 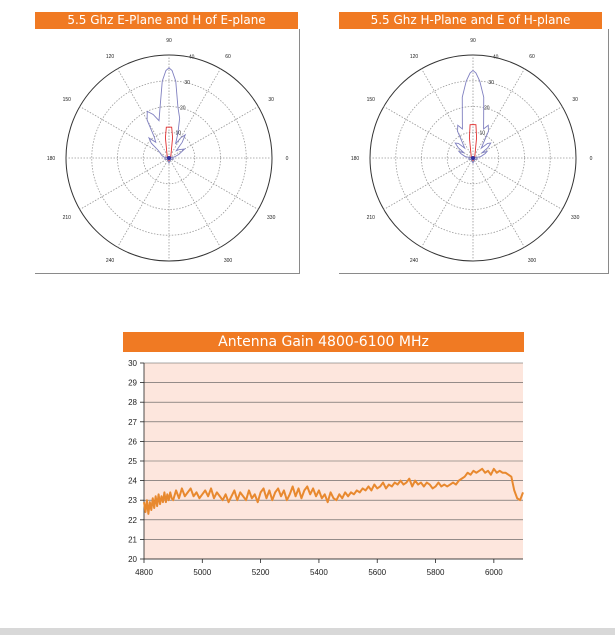 I want to click on polar-chart-2-angle-tick-label: 240, so click(x=414, y=261).